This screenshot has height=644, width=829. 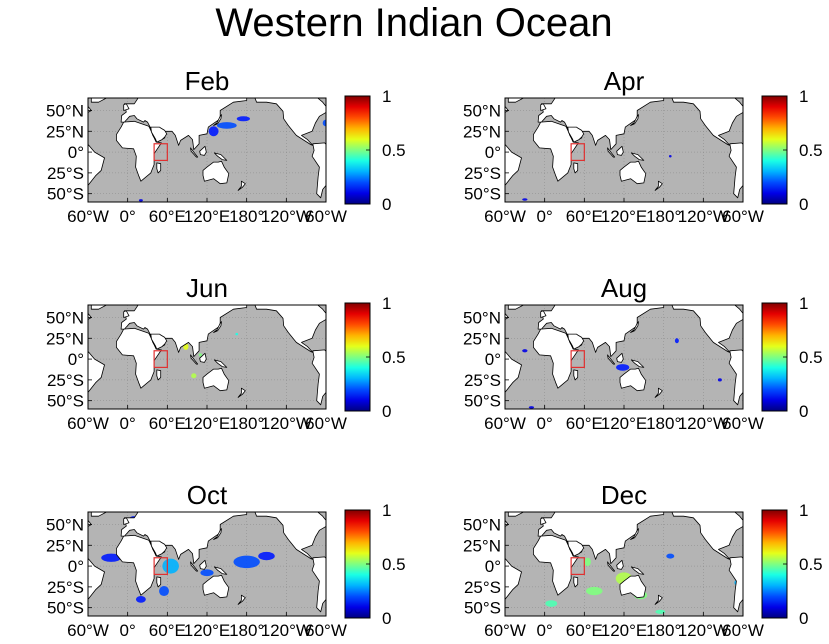 I want to click on land-north-america, so click(x=90, y=523).